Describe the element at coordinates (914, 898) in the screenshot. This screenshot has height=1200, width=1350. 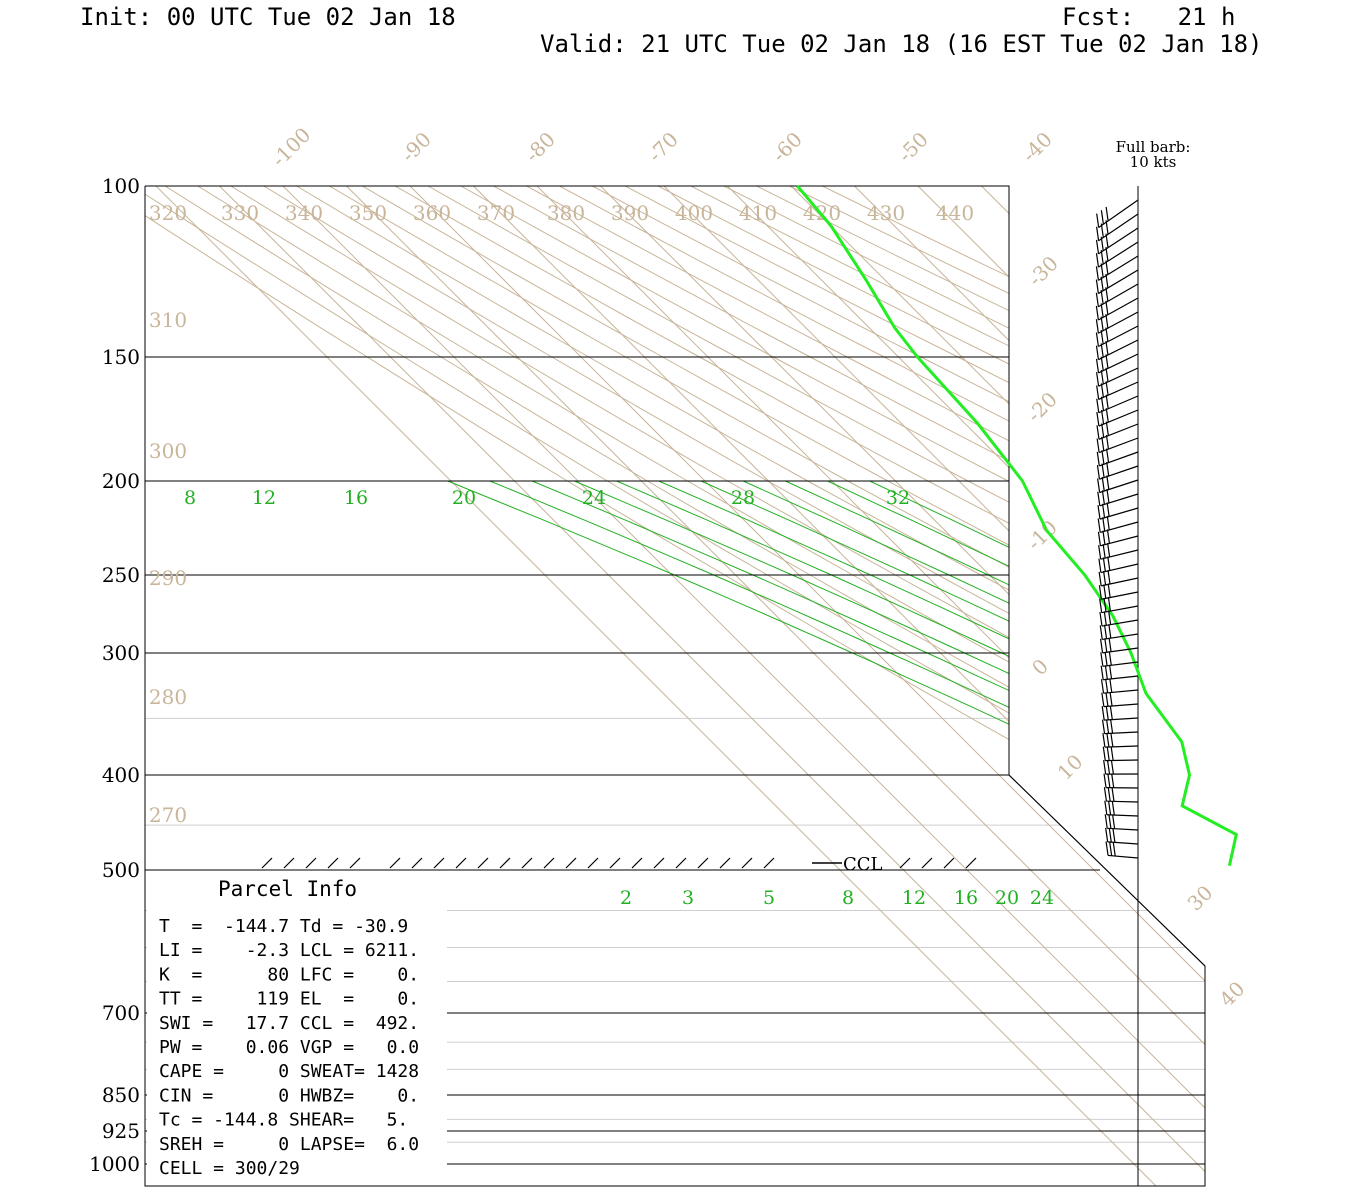
I see `mixing-ratio-label-12: 12` at that location.